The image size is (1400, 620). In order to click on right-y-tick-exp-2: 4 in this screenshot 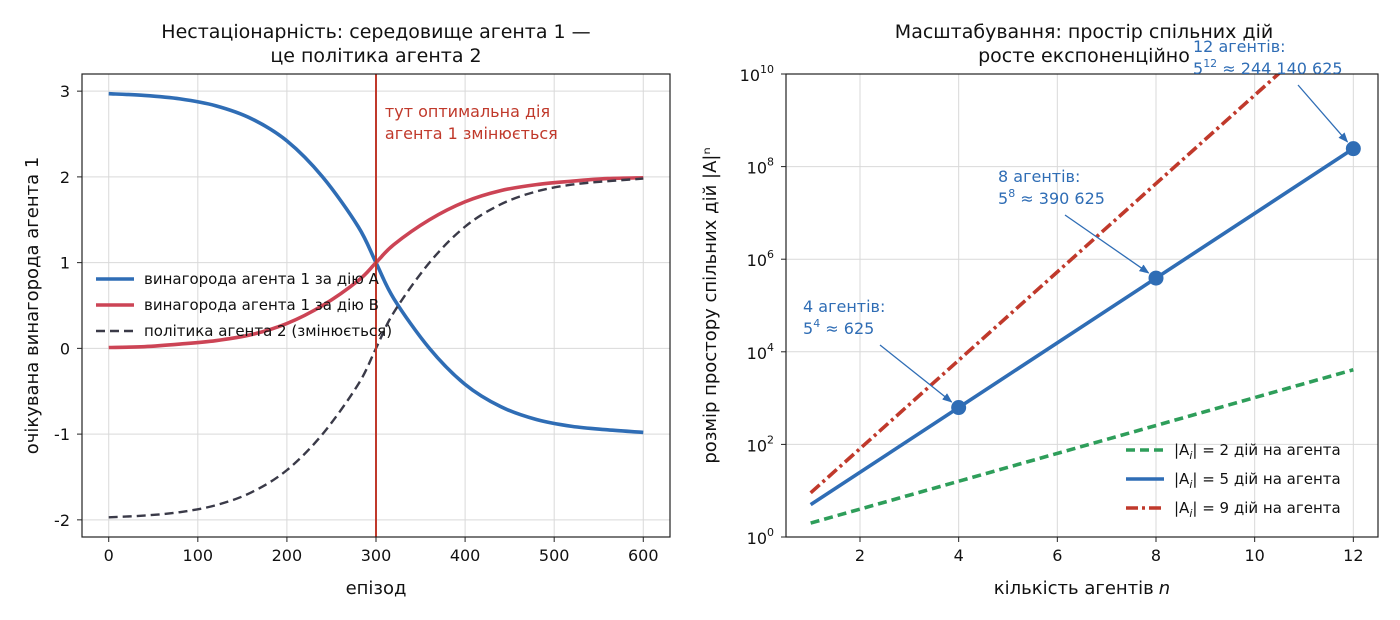, I will do `click(770, 347)`.